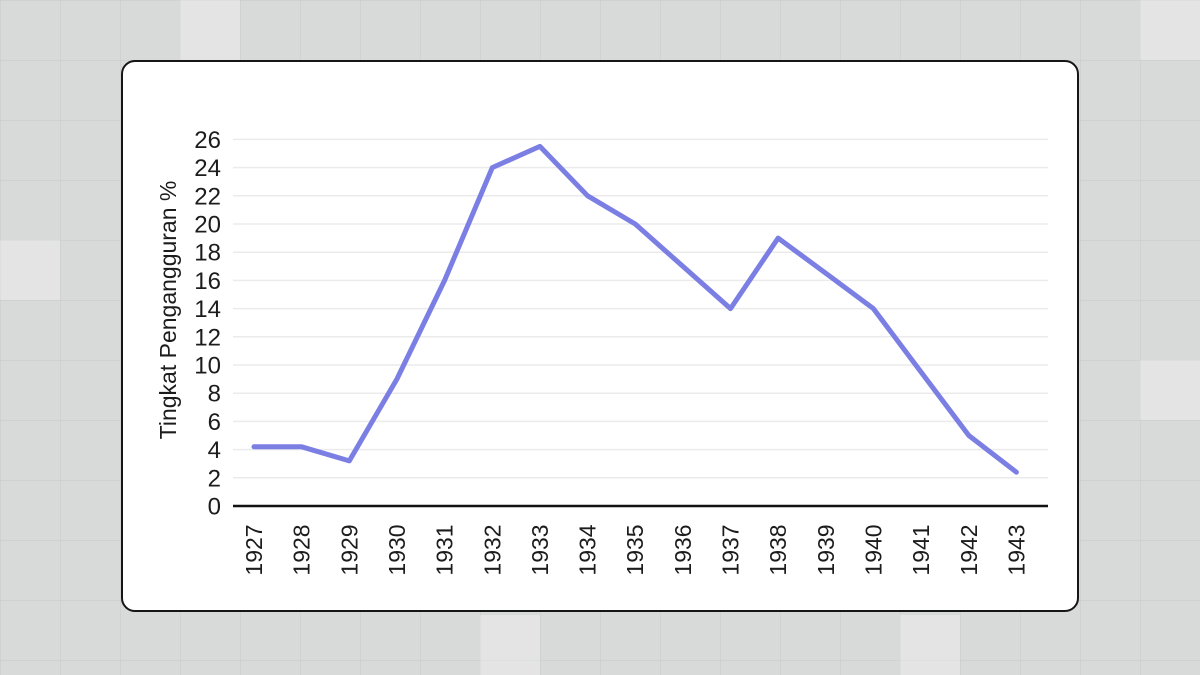 The image size is (1200, 675). Describe the element at coordinates (635, 549) in the screenshot. I see `x-tick-label: 1935` at that location.